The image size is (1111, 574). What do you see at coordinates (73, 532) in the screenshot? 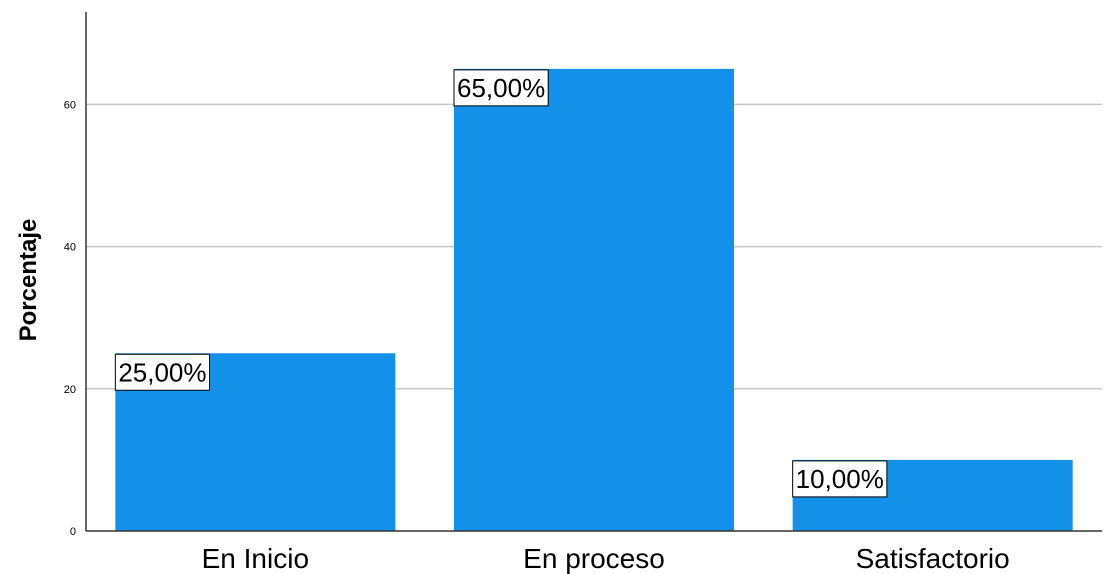
I see `y-tick-label: 0` at bounding box center [73, 532].